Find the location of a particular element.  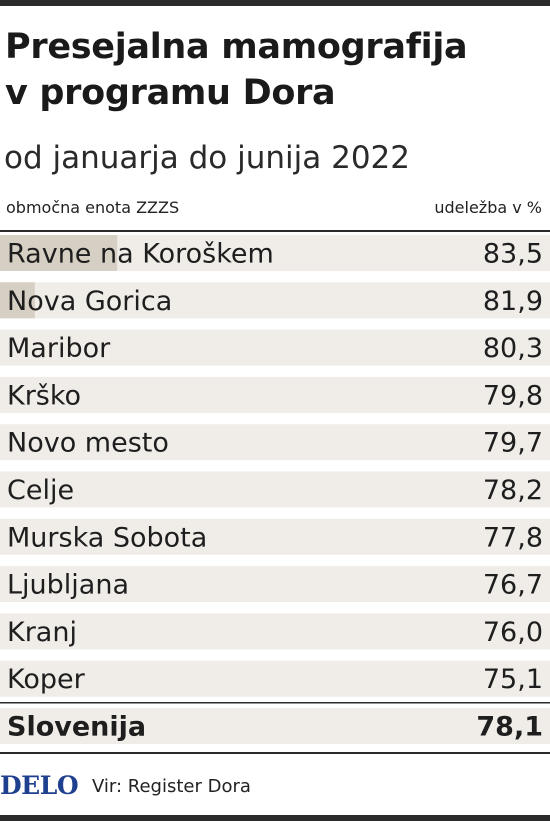

bar-track-kranj is located at coordinates (275, 631).